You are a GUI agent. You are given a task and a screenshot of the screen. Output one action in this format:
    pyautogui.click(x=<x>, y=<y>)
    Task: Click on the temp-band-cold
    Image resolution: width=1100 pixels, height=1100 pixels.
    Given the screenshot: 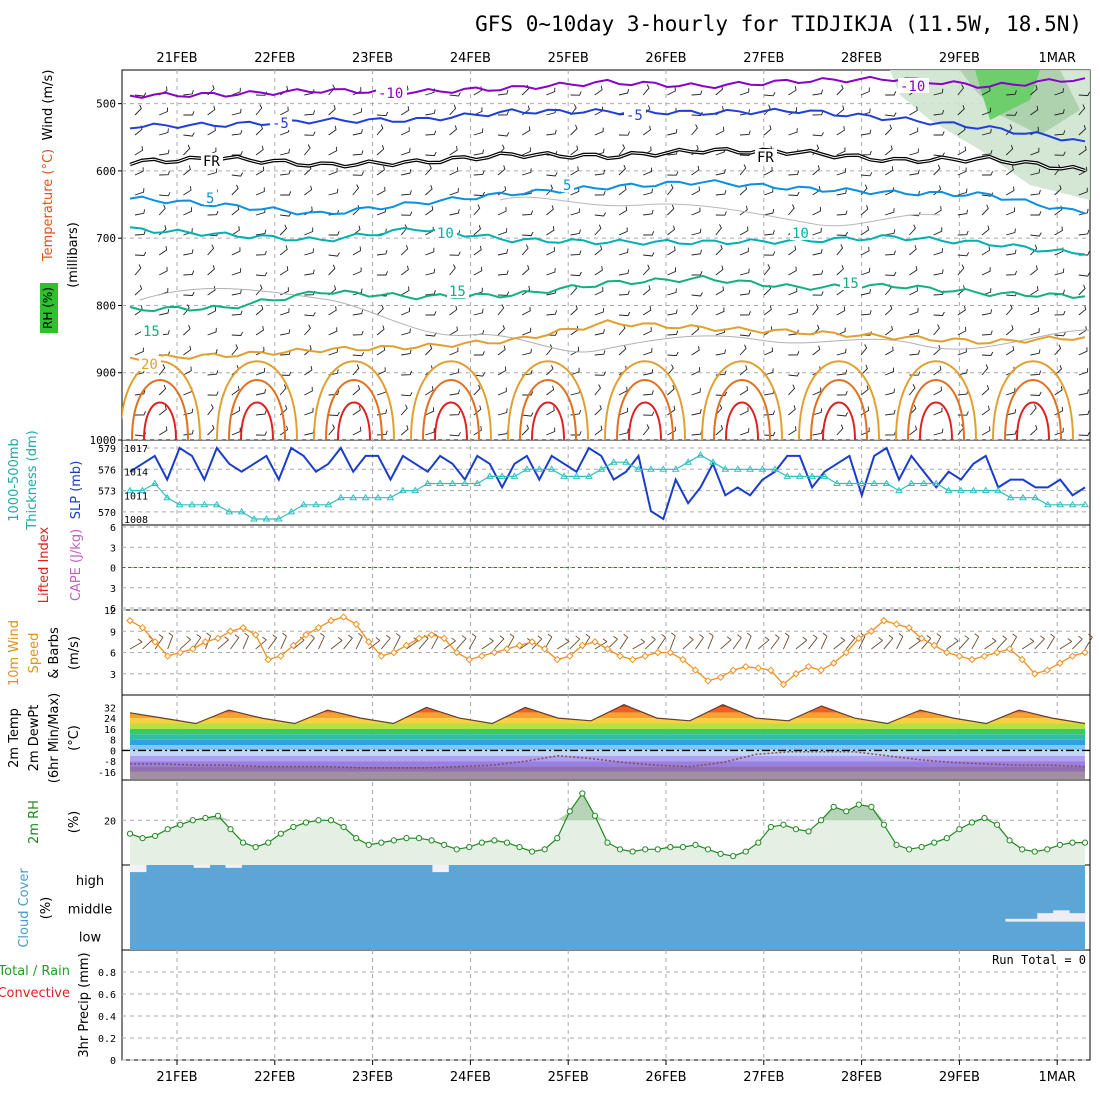 What is the action you would take?
    pyautogui.click(x=607, y=753)
    